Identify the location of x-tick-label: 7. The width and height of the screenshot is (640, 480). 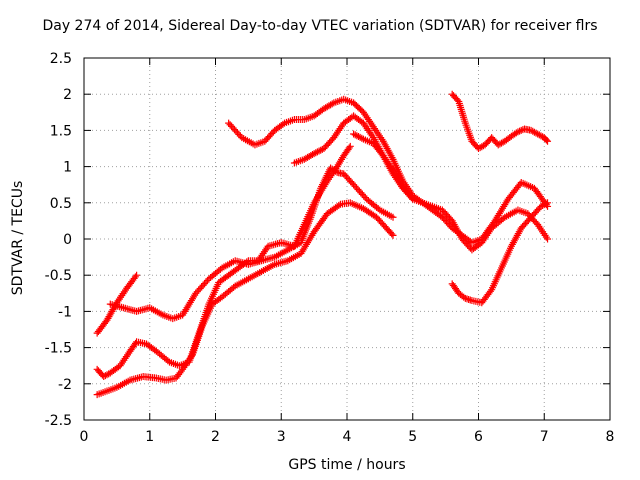
(544, 437).